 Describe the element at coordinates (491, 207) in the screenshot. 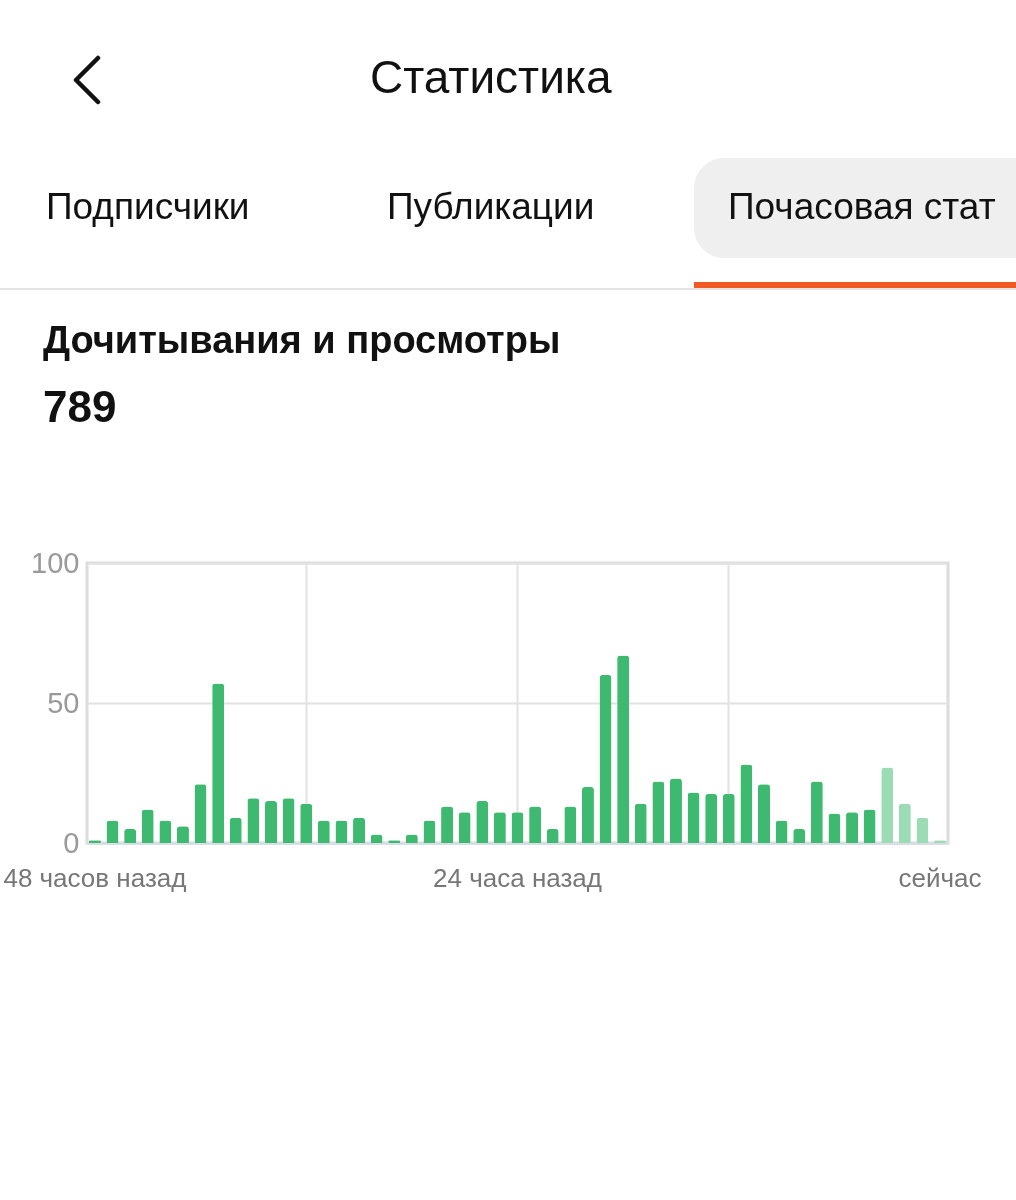

I see `text: Публикации` at that location.